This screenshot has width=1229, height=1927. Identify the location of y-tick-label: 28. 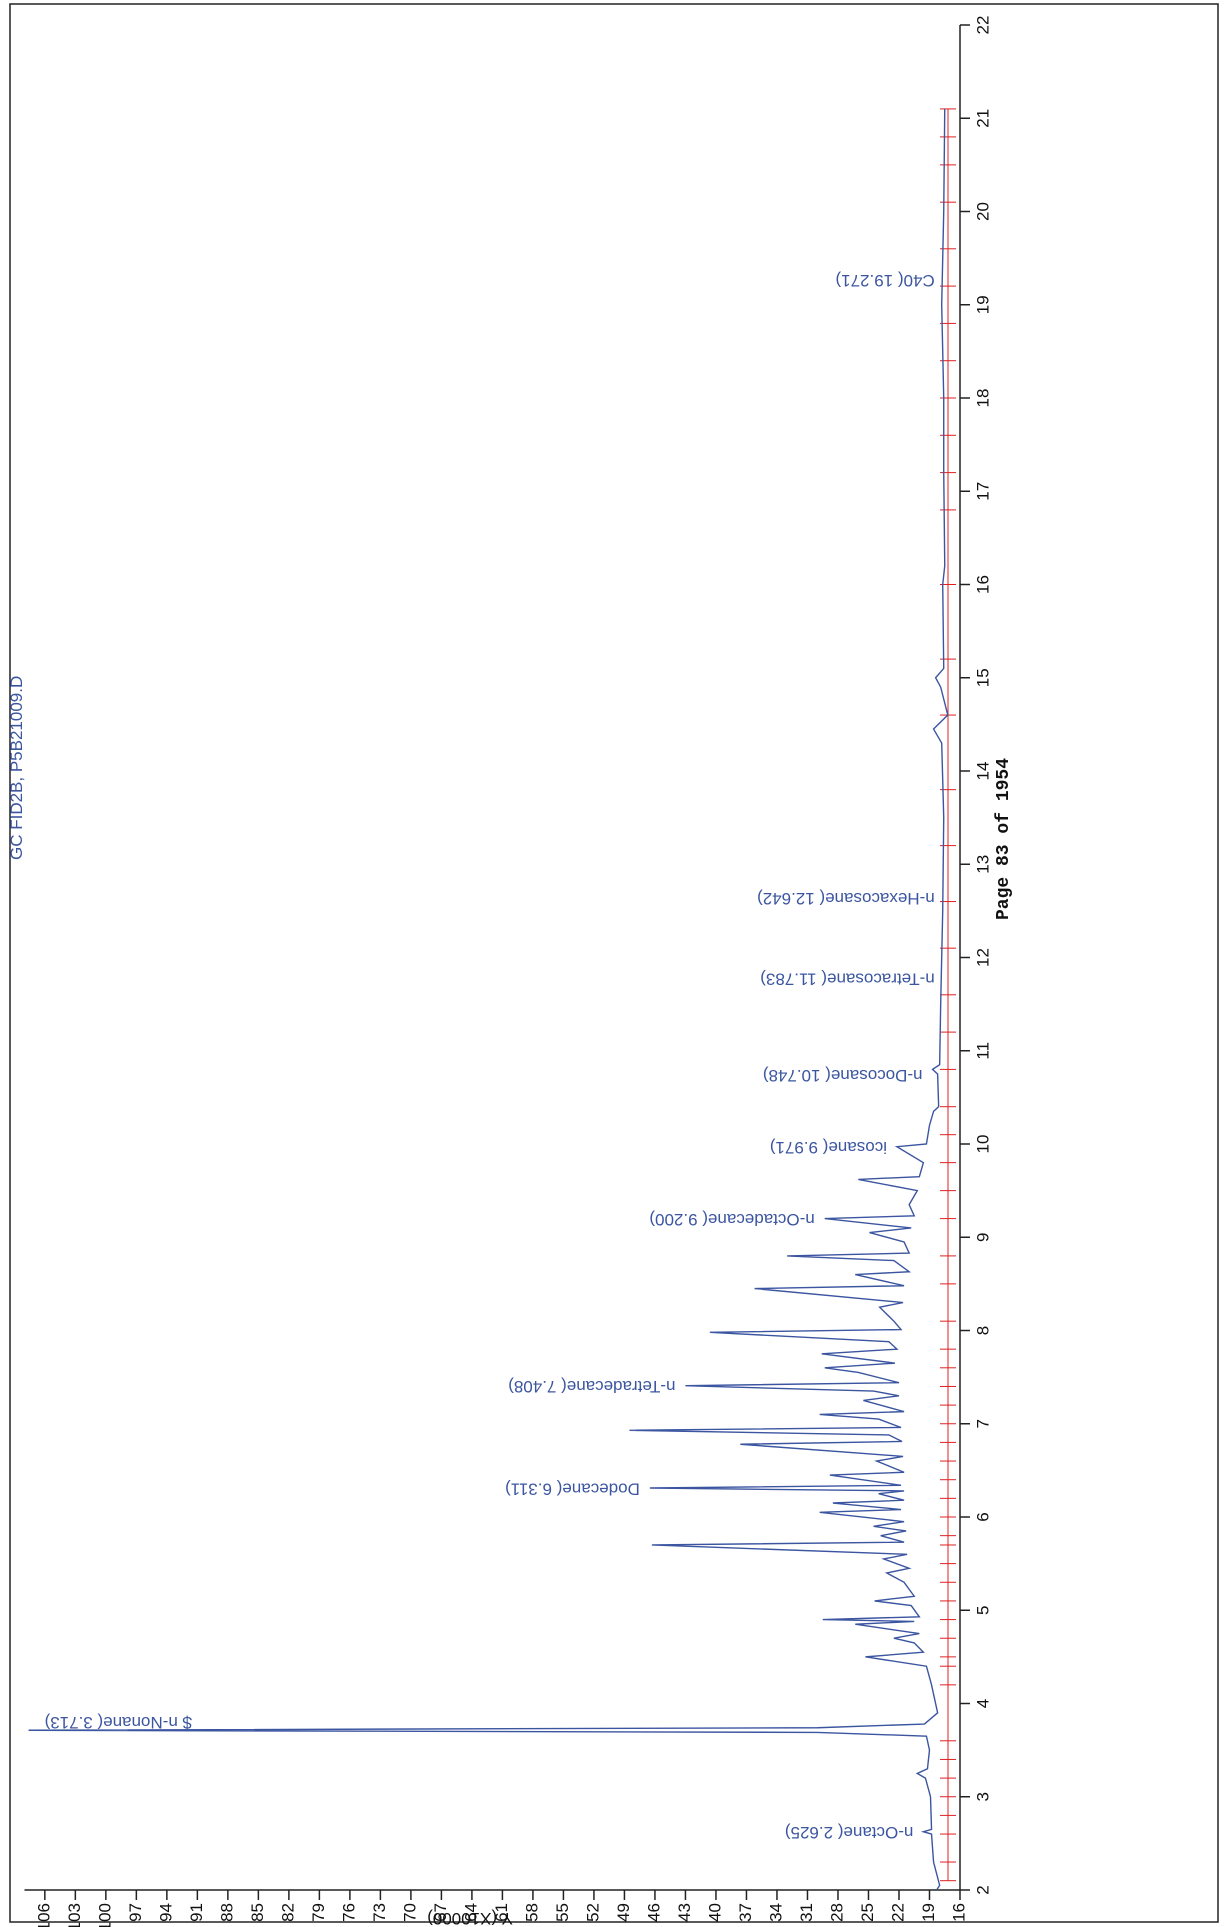
(836, 1912).